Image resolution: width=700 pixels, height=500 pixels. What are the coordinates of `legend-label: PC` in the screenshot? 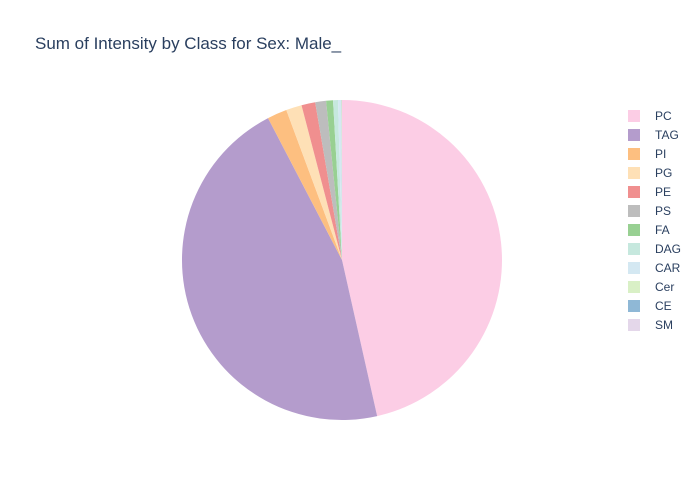 It's located at (663, 115).